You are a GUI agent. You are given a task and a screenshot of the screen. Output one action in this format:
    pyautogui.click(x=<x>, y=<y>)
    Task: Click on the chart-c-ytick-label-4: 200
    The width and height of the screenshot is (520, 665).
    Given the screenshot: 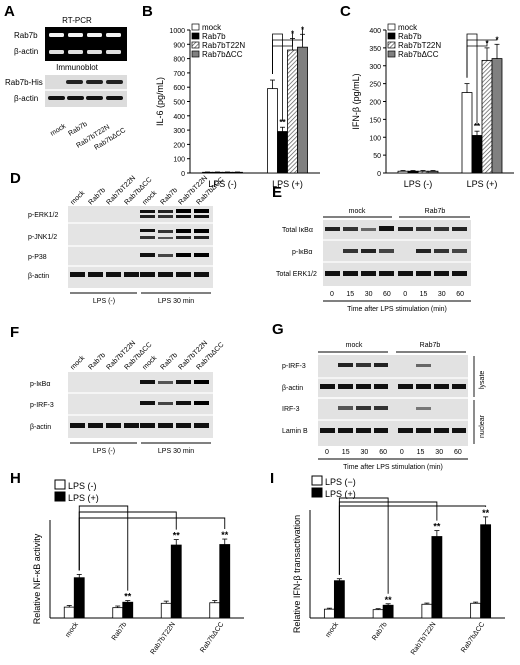 What is the action you would take?
    pyautogui.click(x=375, y=103)
    